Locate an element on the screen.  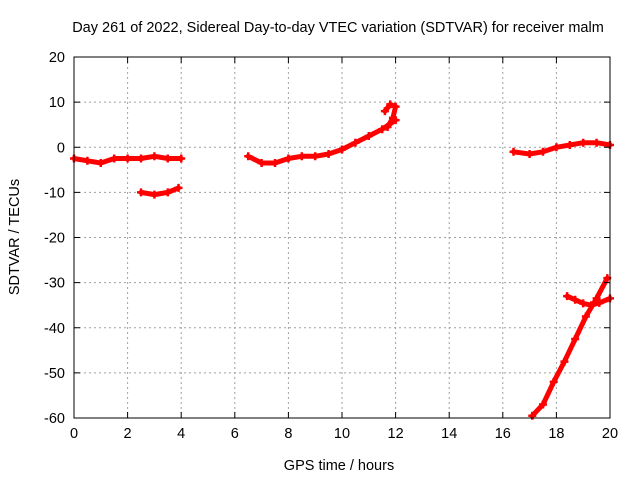
y-tick-label: 10 is located at coordinates (57, 103).